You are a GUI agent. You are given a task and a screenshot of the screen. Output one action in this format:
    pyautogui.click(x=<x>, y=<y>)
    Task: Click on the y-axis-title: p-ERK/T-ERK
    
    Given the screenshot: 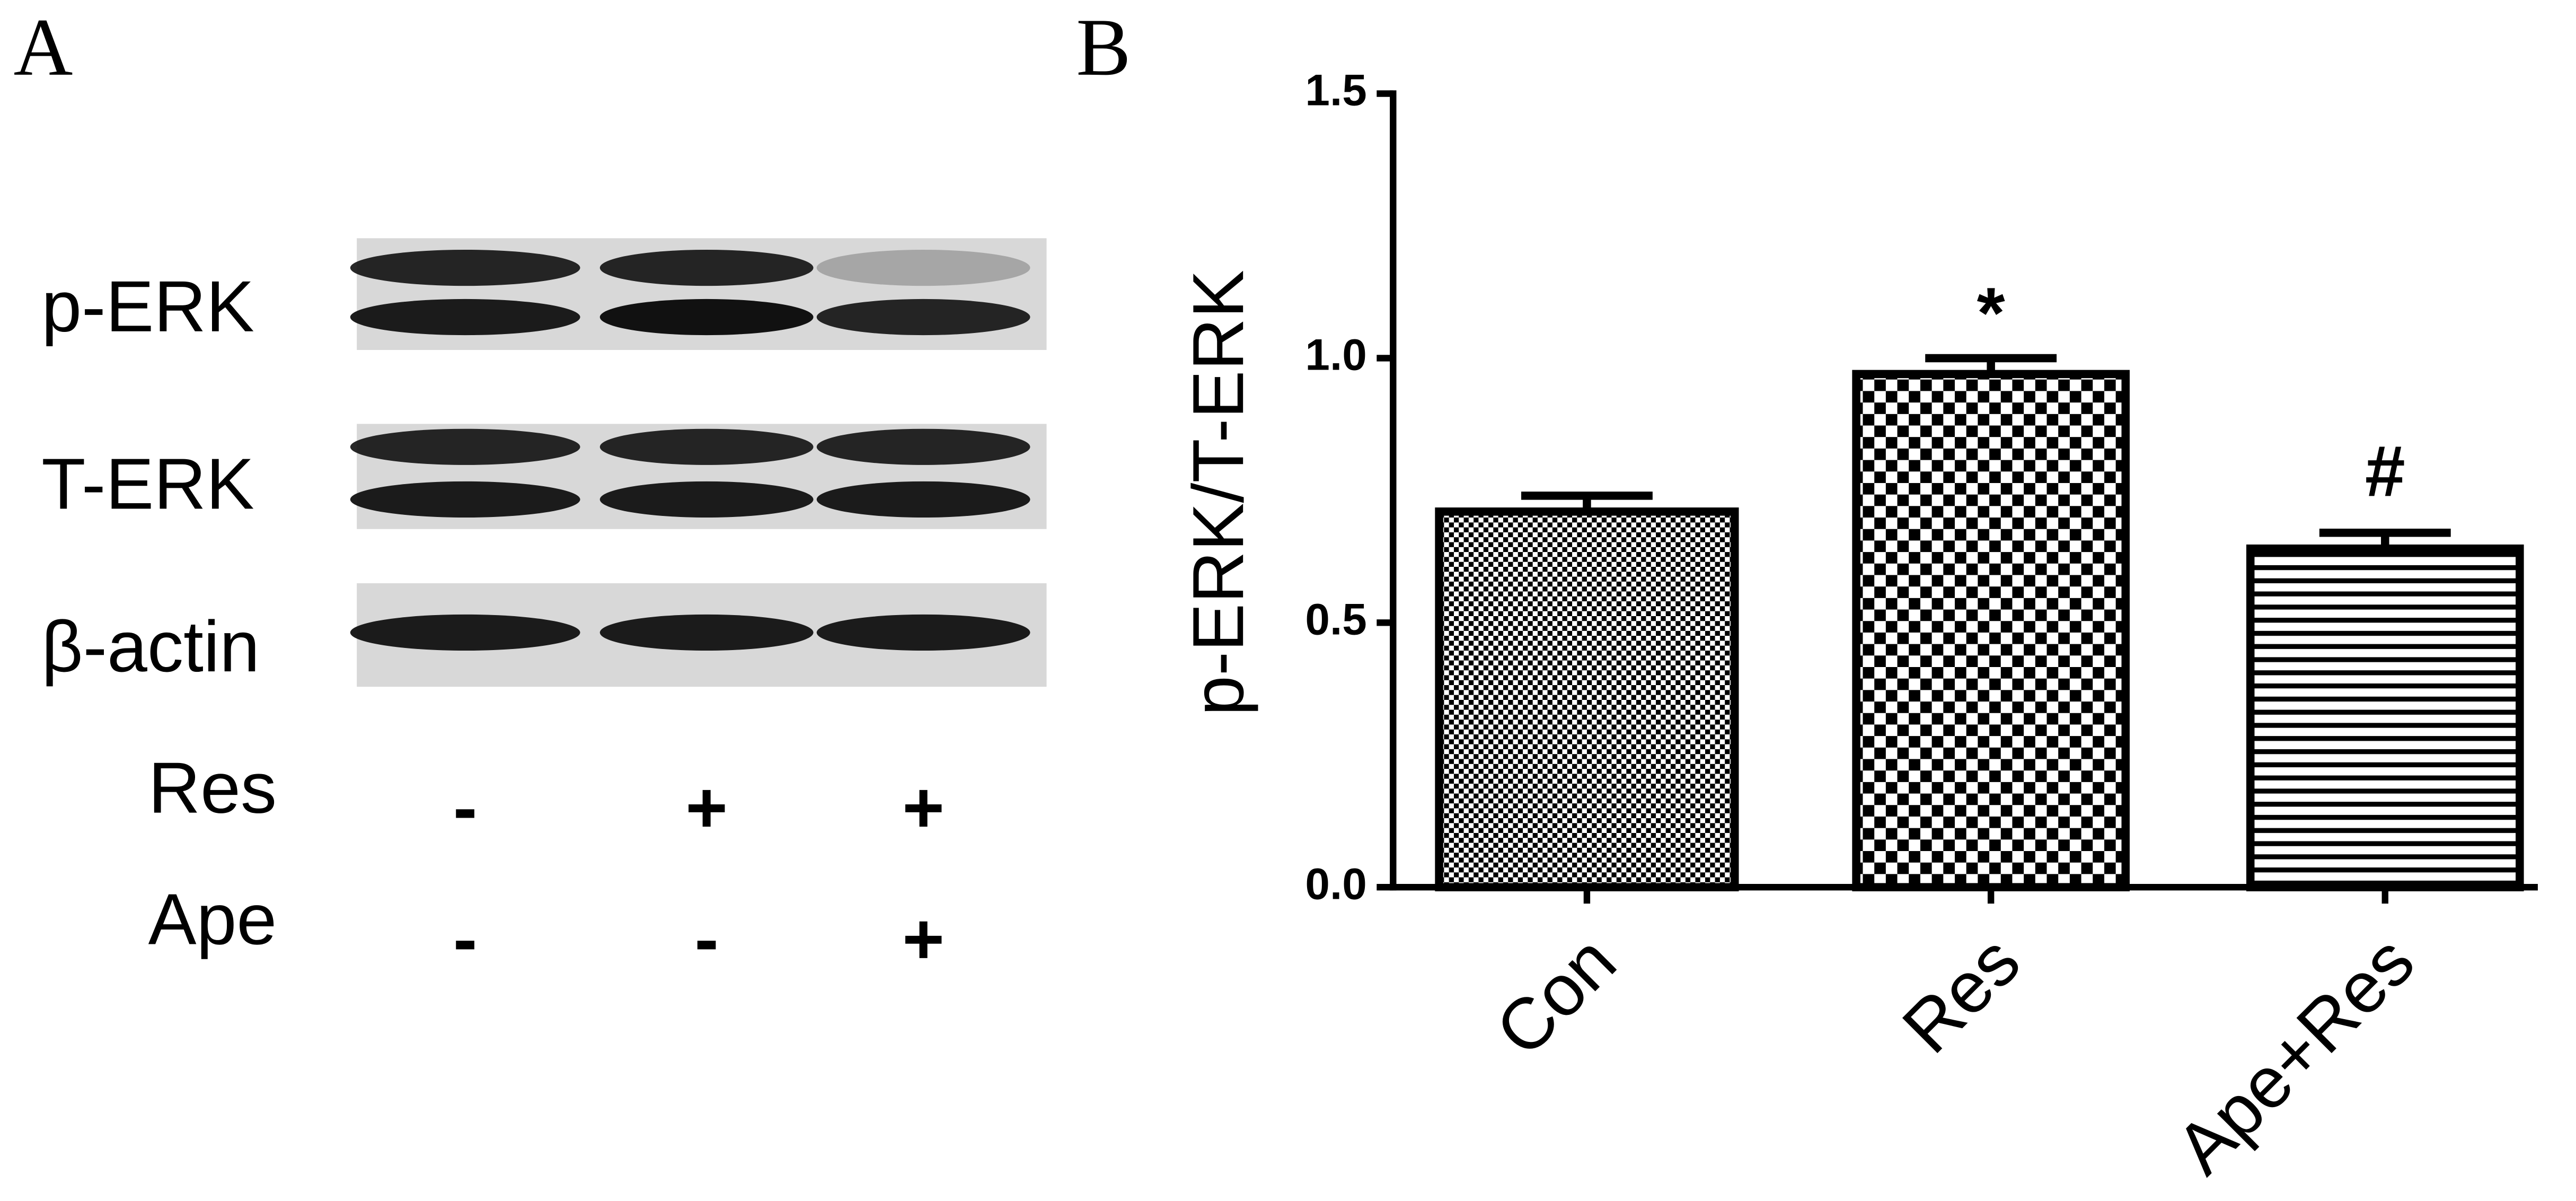 What is the action you would take?
    pyautogui.click(x=1218, y=493)
    